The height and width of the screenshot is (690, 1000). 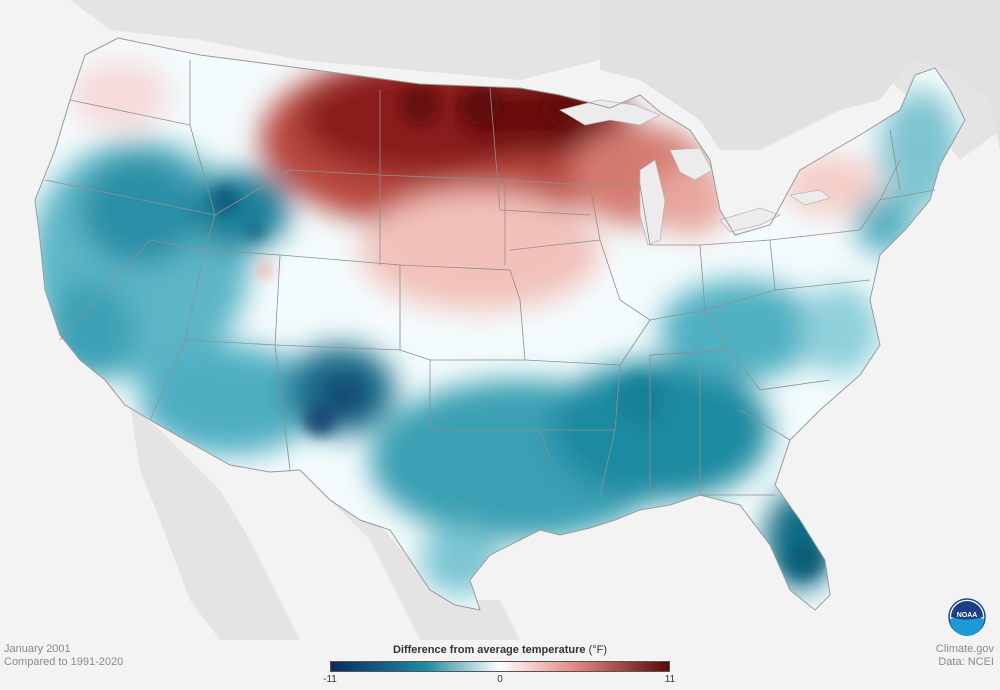 I want to click on legend-tick-zero: 0, so click(x=500, y=679).